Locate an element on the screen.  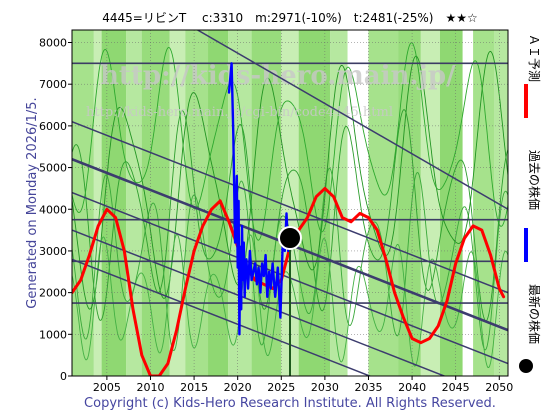
current-price-marker-layer is located at coordinates (290, 301).